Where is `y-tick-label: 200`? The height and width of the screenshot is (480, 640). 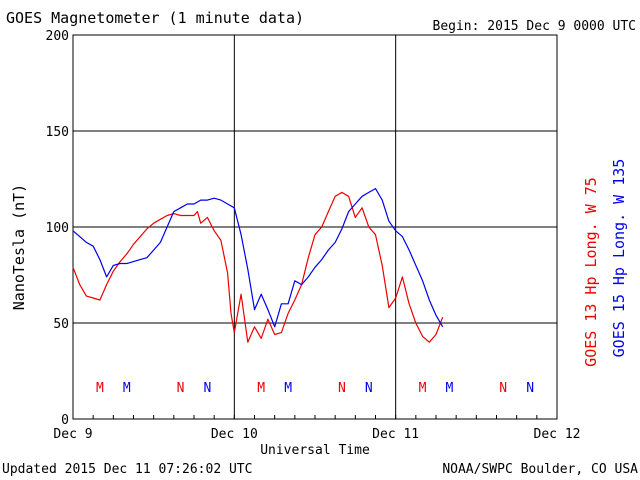
y-tick-label: 200 is located at coordinates (57, 36).